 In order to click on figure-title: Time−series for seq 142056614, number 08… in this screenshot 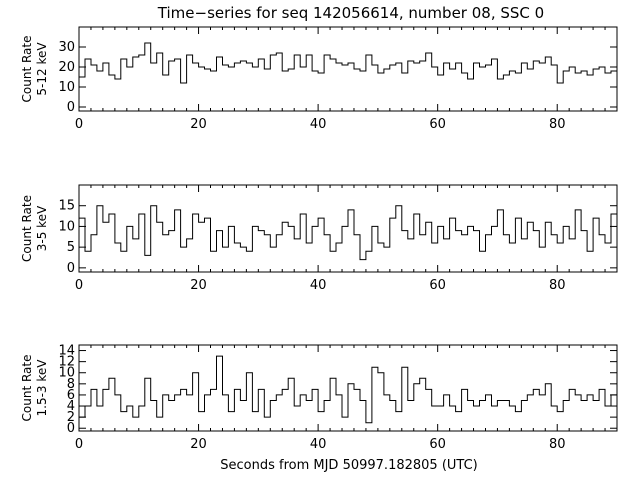, I will do `click(350, 13)`.